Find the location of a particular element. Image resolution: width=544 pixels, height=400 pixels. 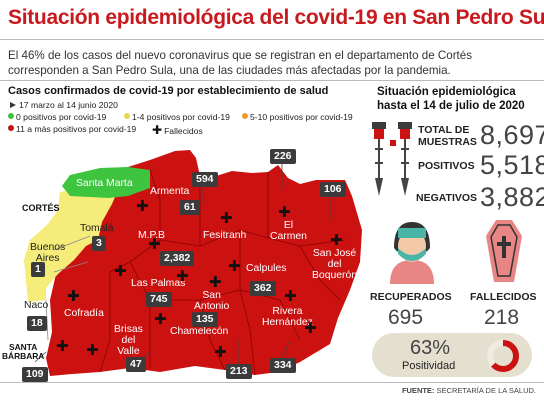

santa-barbara-line-1: SANTA is located at coordinates (23, 347).